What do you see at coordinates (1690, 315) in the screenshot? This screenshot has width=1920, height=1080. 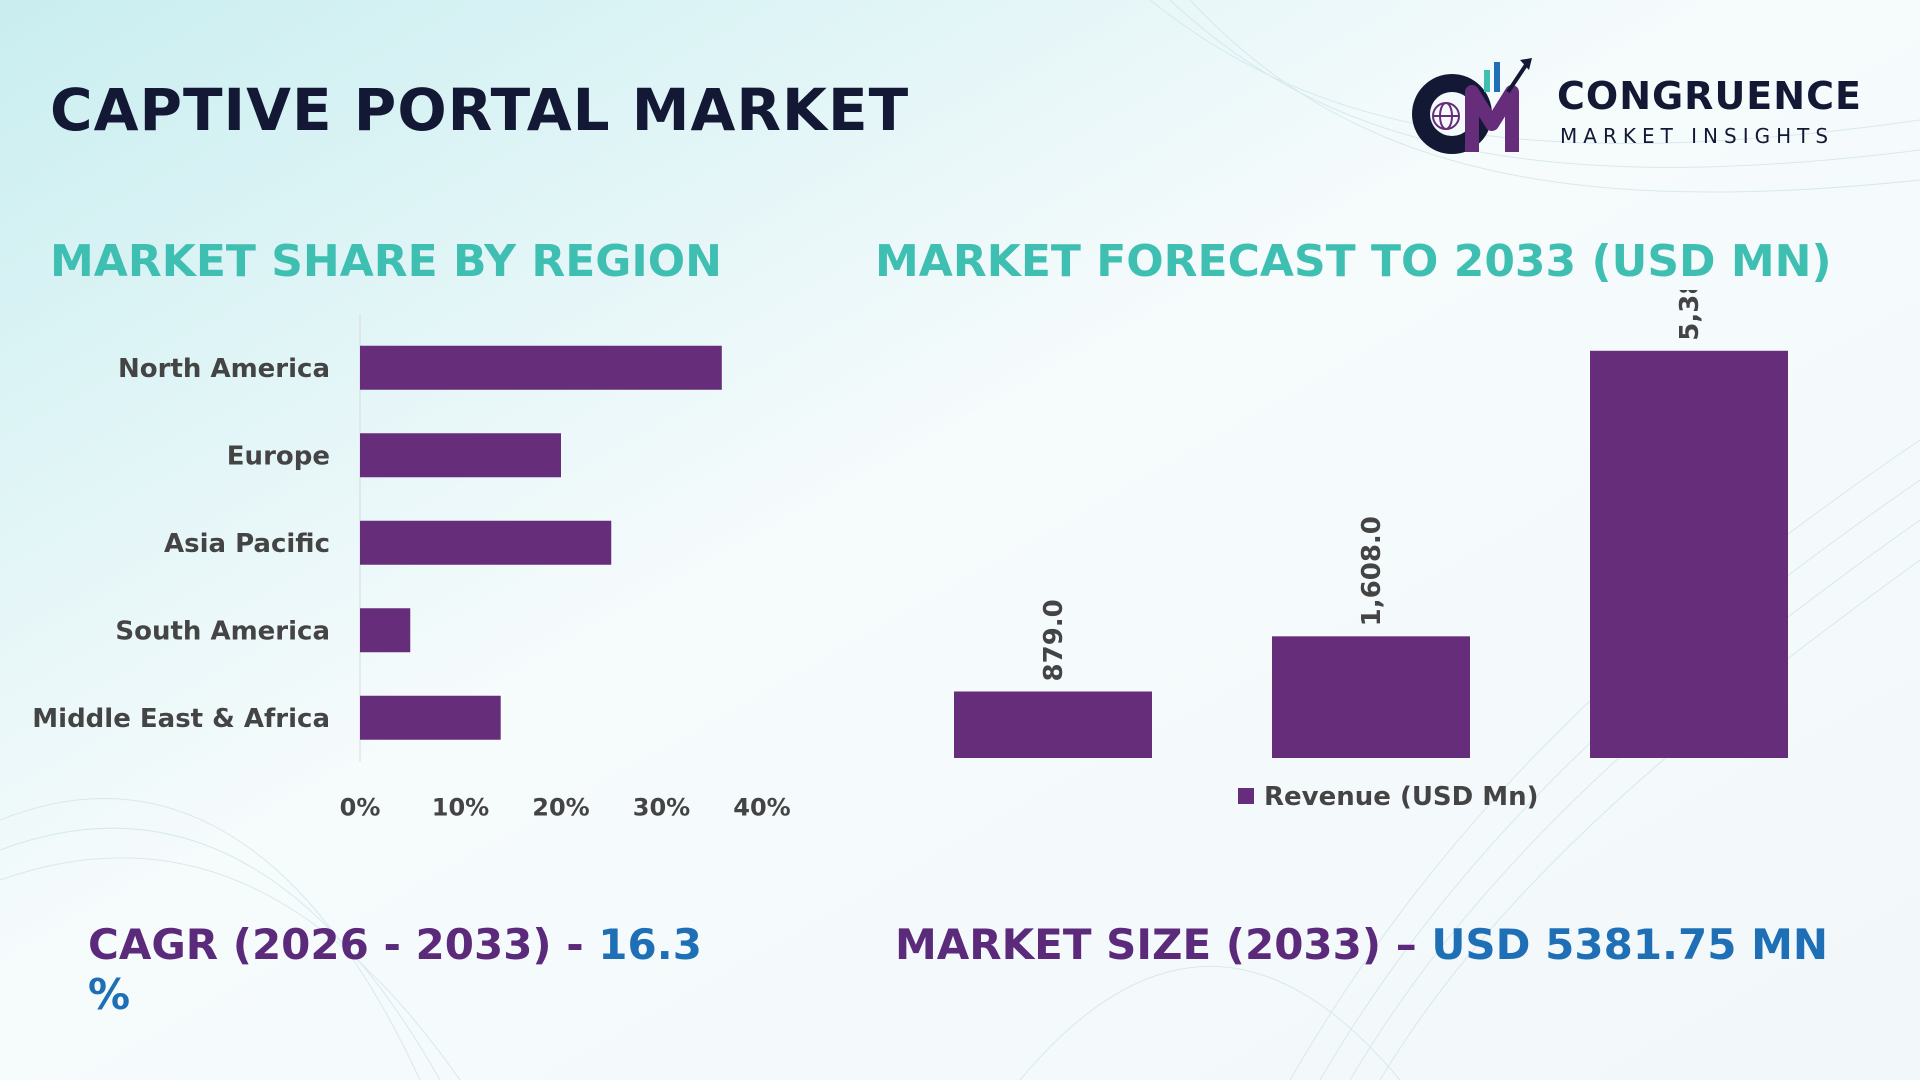 I see `data-label: 5,381.8` at bounding box center [1690, 315].